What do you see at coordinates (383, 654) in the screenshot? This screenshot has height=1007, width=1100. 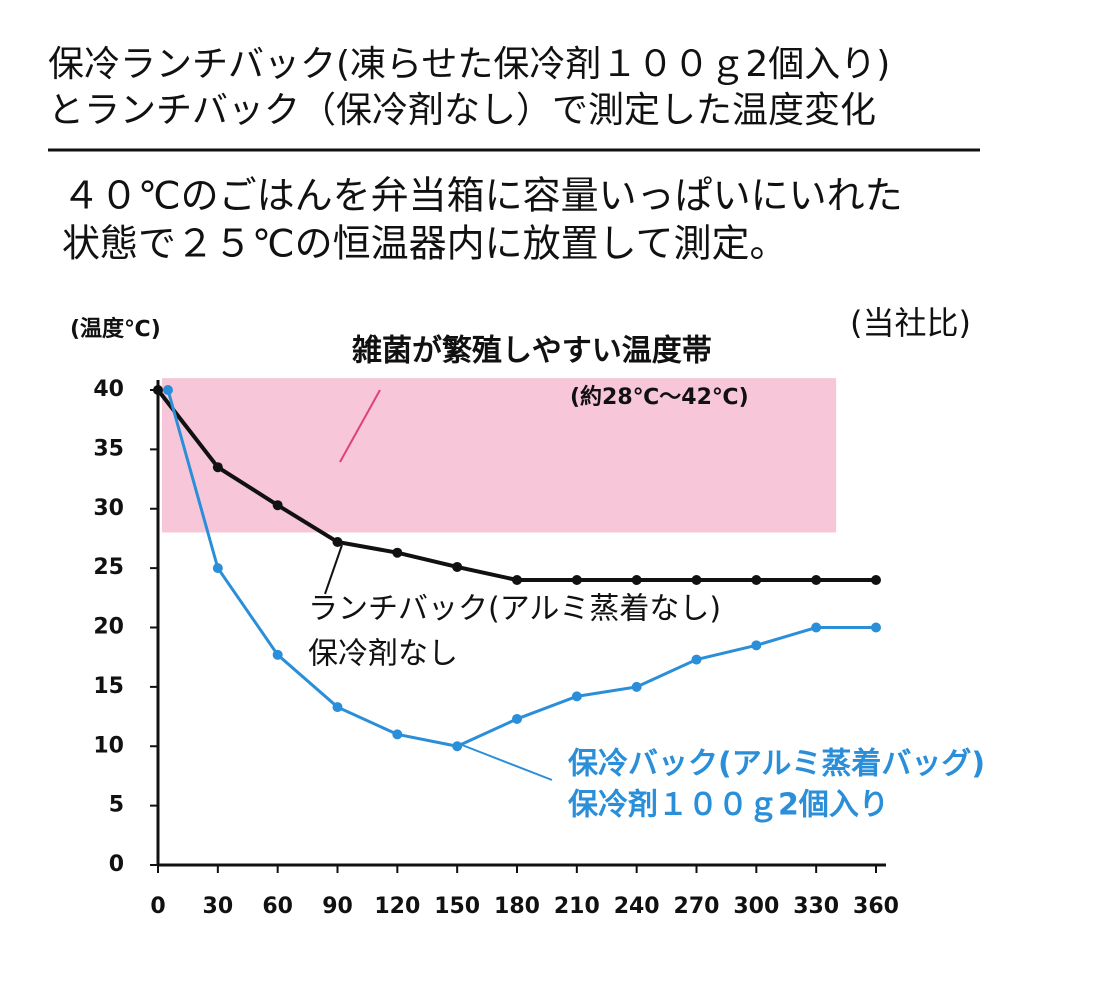 I see `series-label: 保冷剤なし` at bounding box center [383, 654].